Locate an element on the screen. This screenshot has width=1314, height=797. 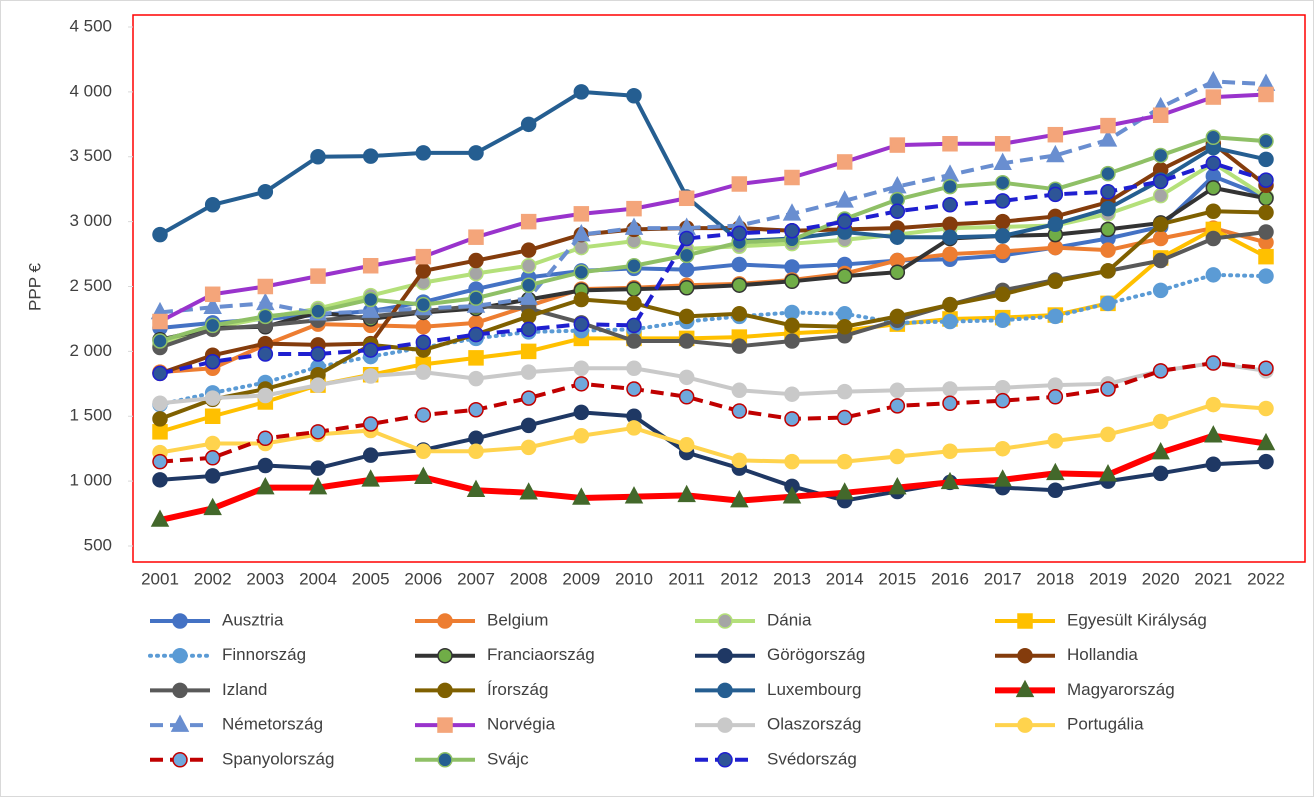
legend-entry: Belgium is located at coordinates (481, 619).